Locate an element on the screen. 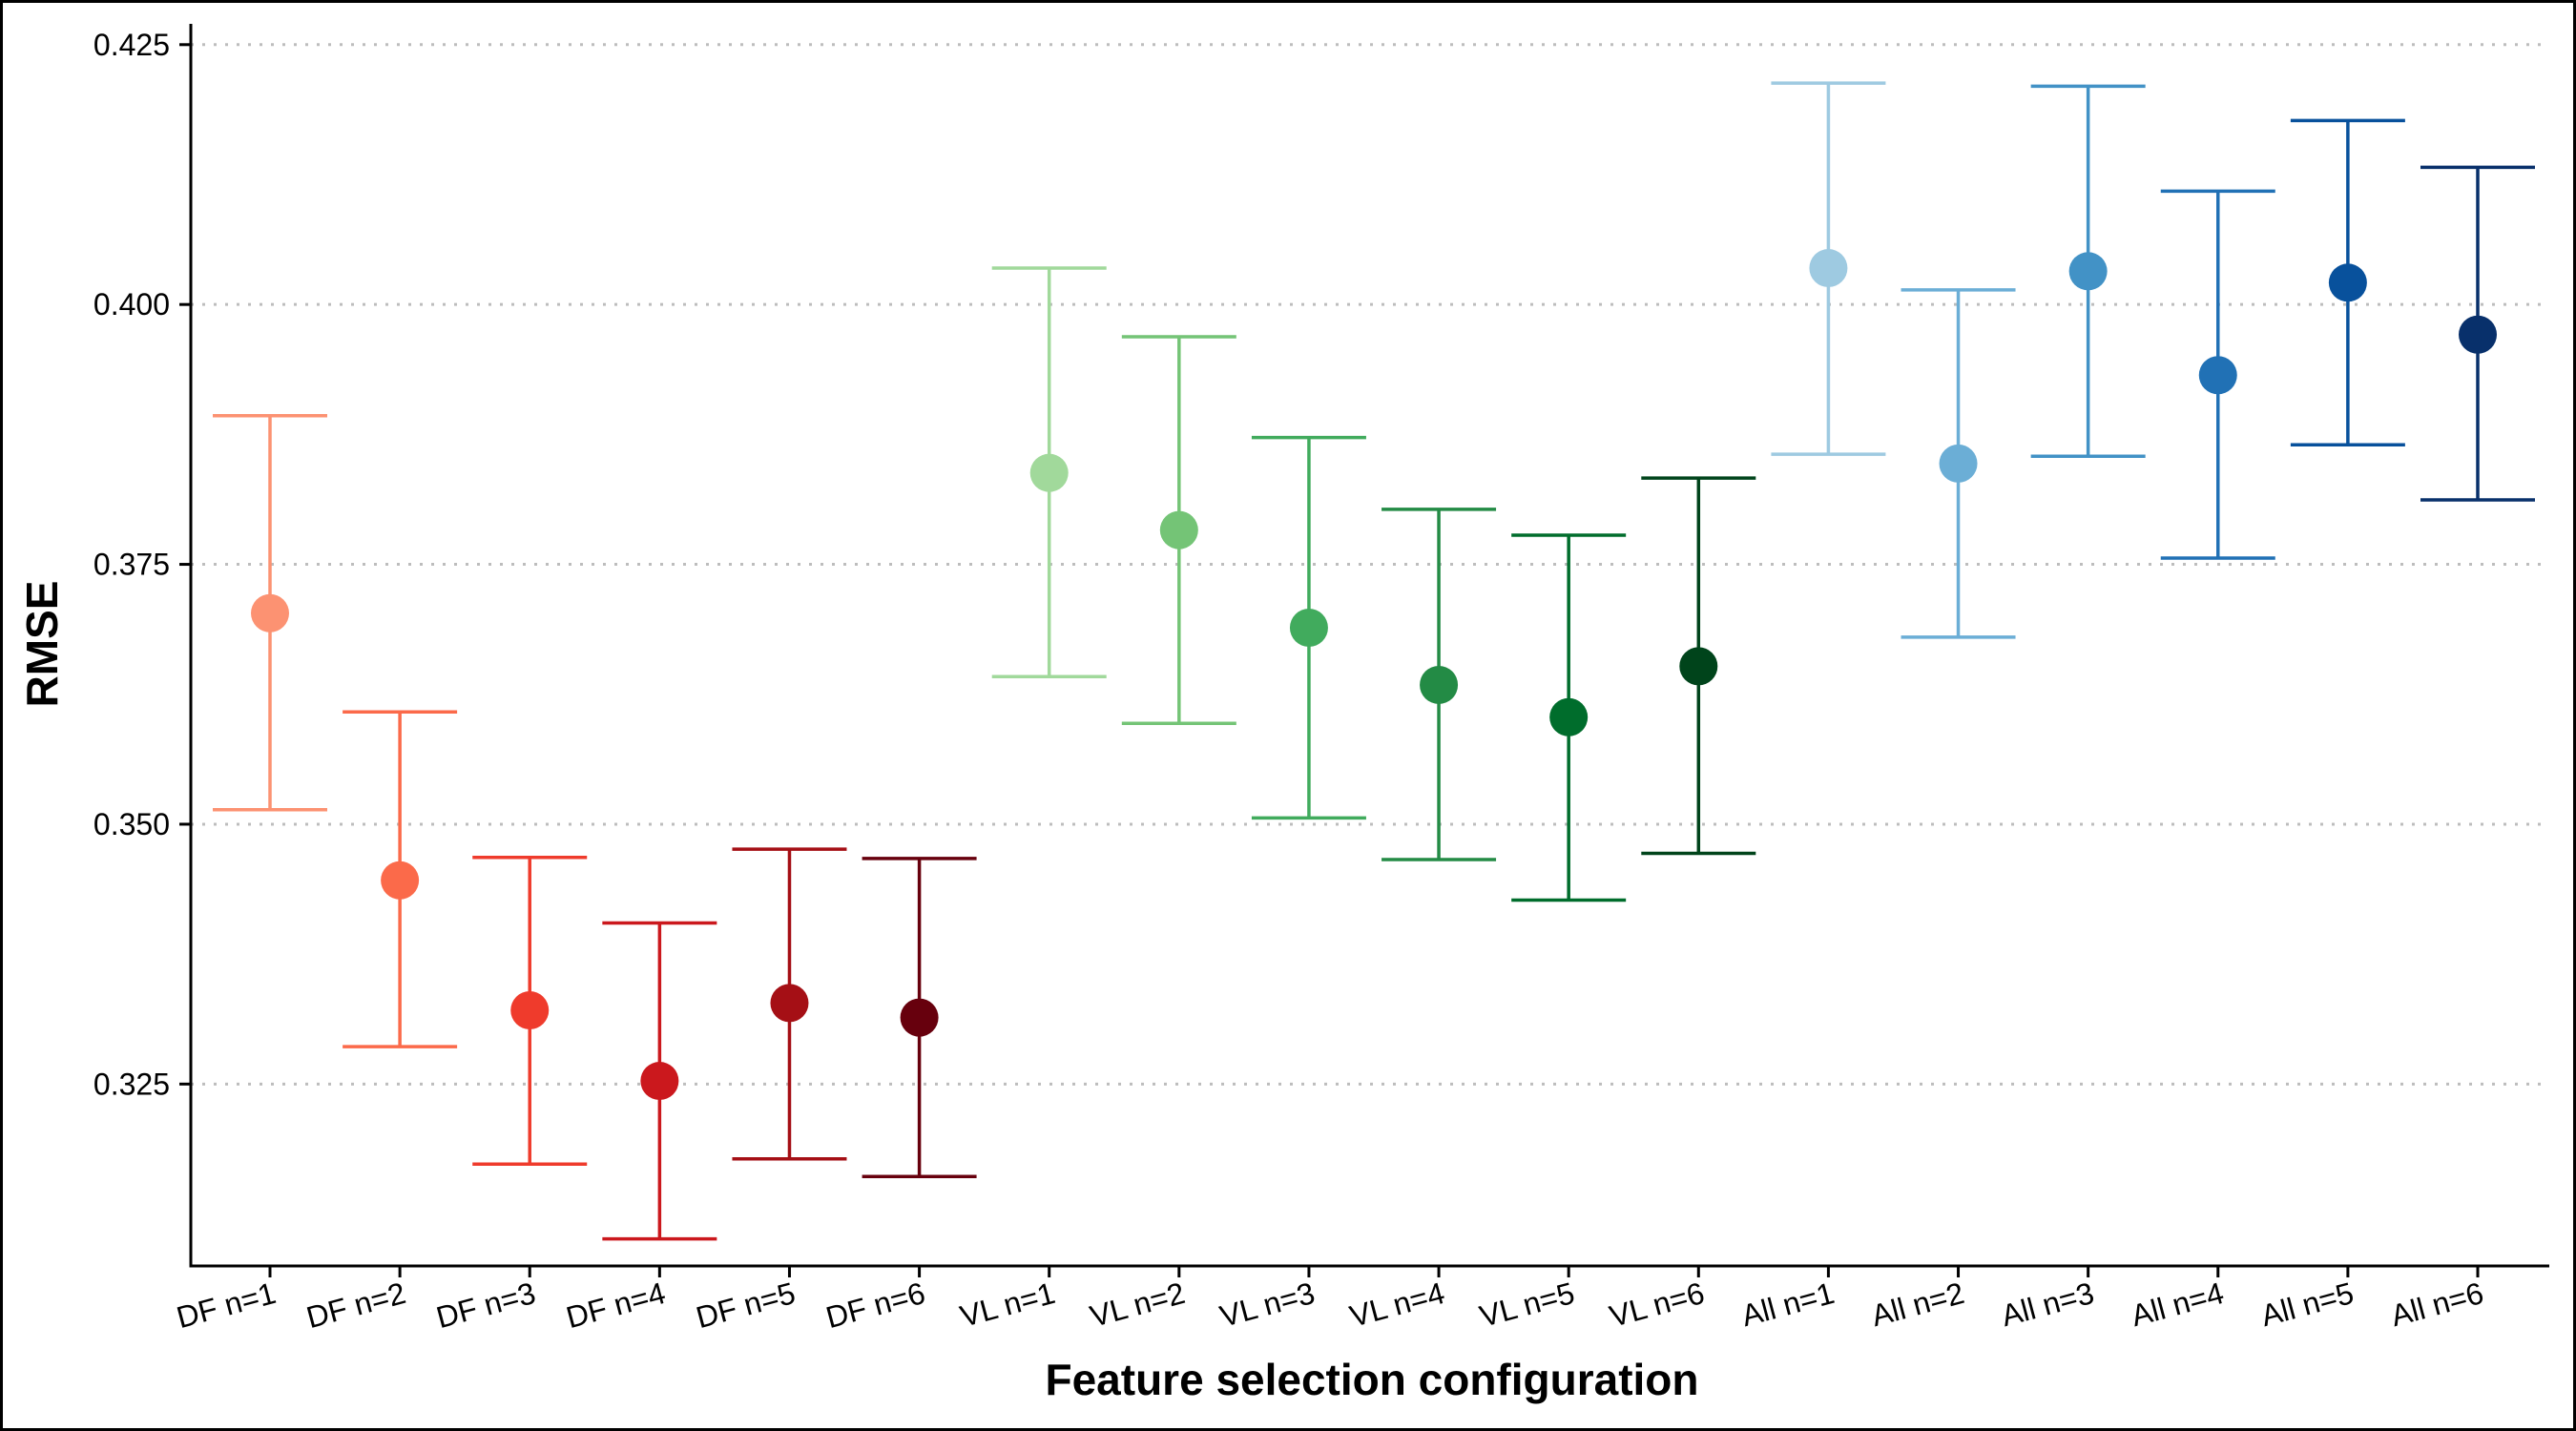  y-tick-label: 0.400 is located at coordinates (131, 304).